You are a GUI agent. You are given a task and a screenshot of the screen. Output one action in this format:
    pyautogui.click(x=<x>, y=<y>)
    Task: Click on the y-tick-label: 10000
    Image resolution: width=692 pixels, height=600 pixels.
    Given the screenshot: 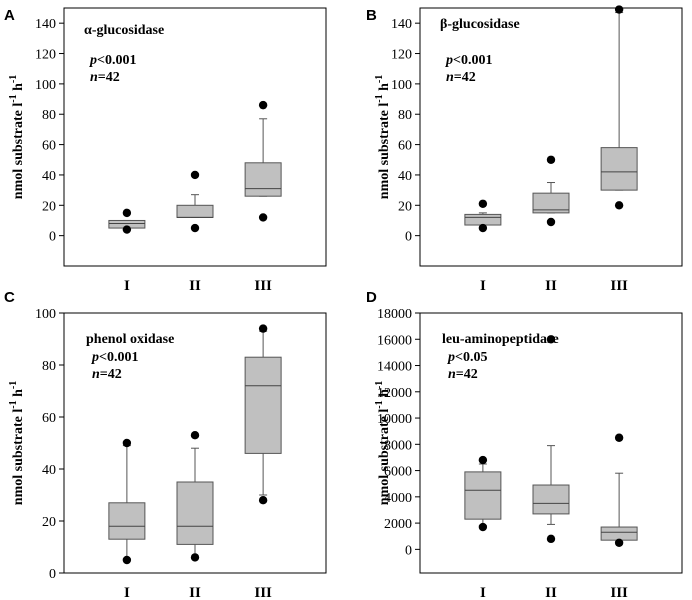 What is the action you would take?
    pyautogui.click(x=394, y=419)
    